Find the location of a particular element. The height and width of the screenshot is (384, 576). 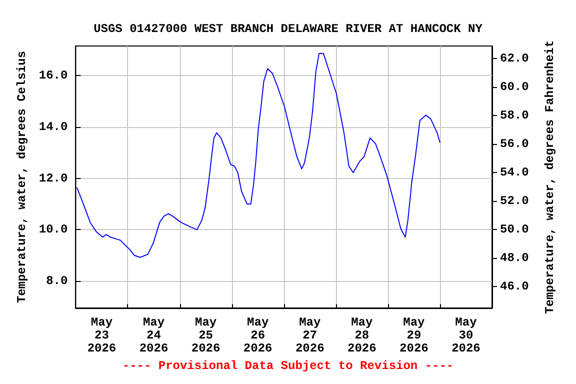

y-axis-title: Temperature, water, degrees Celsius is located at coordinates (22, 177).